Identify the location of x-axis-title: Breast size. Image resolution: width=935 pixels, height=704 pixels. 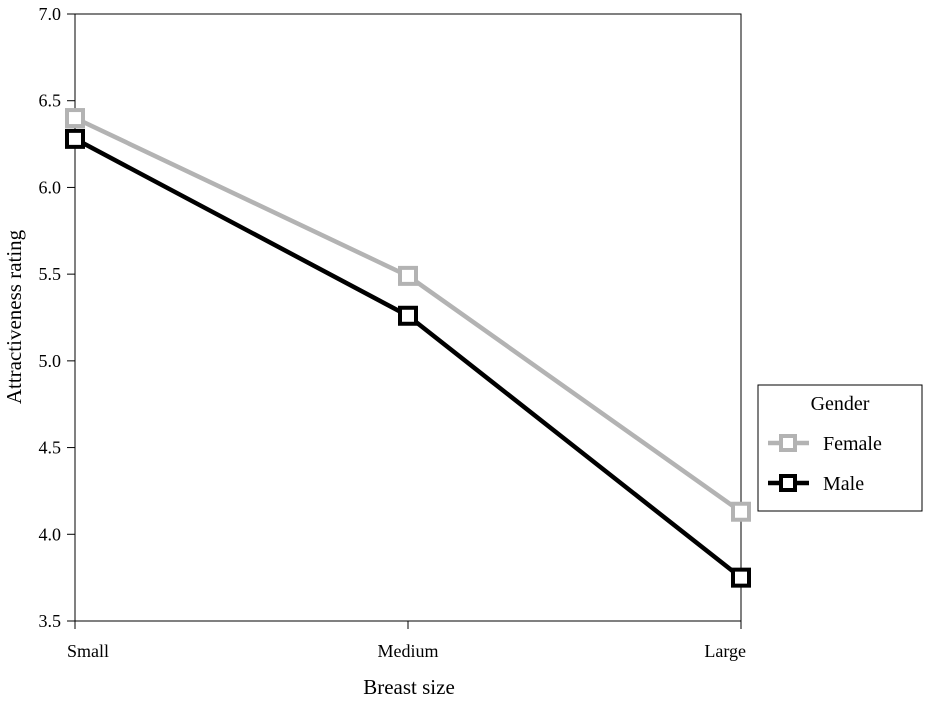
(409, 687).